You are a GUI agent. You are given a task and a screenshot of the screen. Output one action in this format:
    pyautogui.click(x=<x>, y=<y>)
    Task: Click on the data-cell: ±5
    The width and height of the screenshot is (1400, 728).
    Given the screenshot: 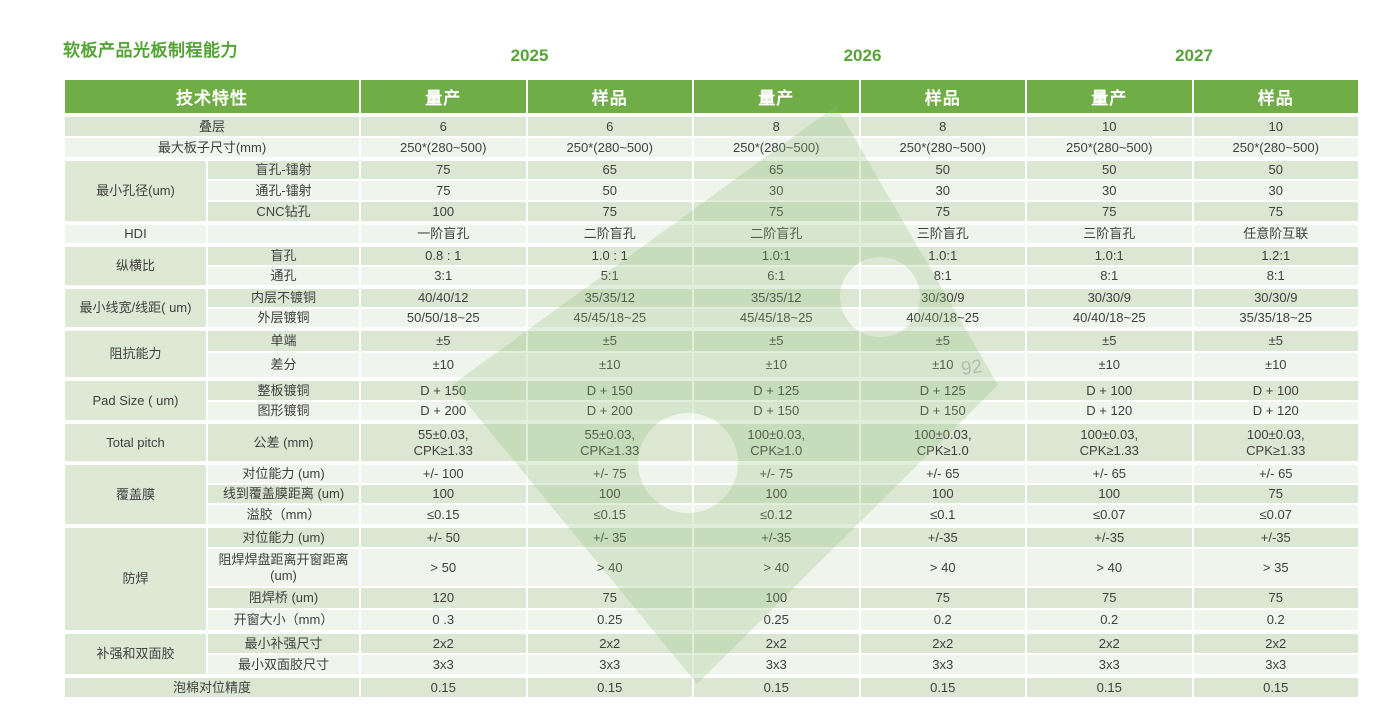 What is the action you would take?
    pyautogui.click(x=1275, y=340)
    